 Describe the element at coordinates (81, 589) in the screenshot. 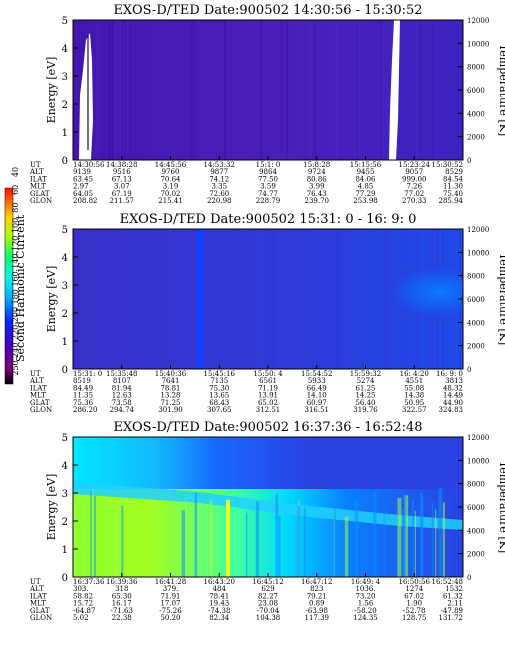

I see `table-cell: 303.` at that location.